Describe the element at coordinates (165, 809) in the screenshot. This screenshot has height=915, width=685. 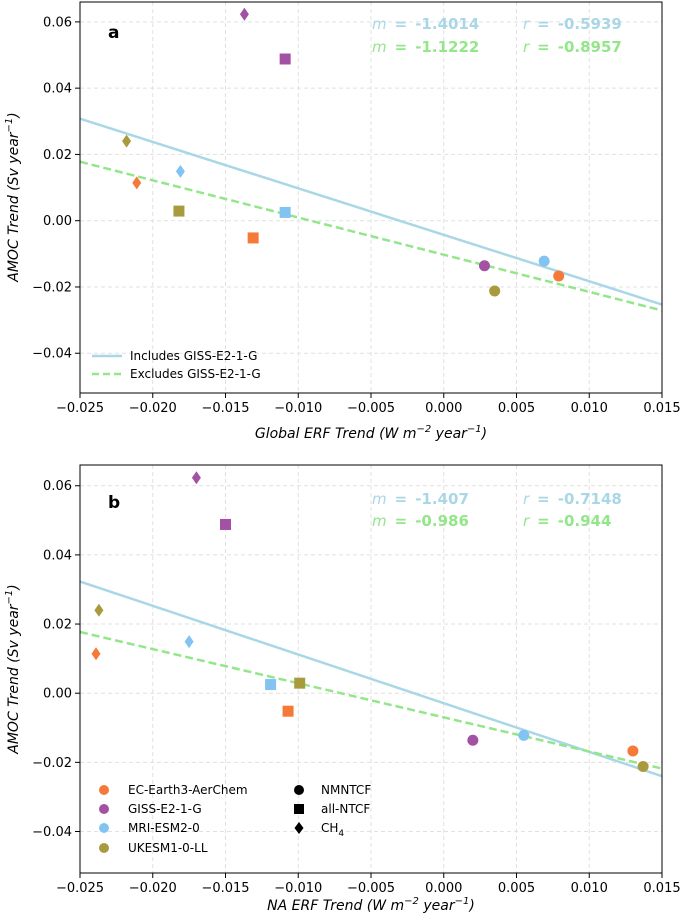
I see `legend-label-giss: GISS-E2-1-G` at that location.